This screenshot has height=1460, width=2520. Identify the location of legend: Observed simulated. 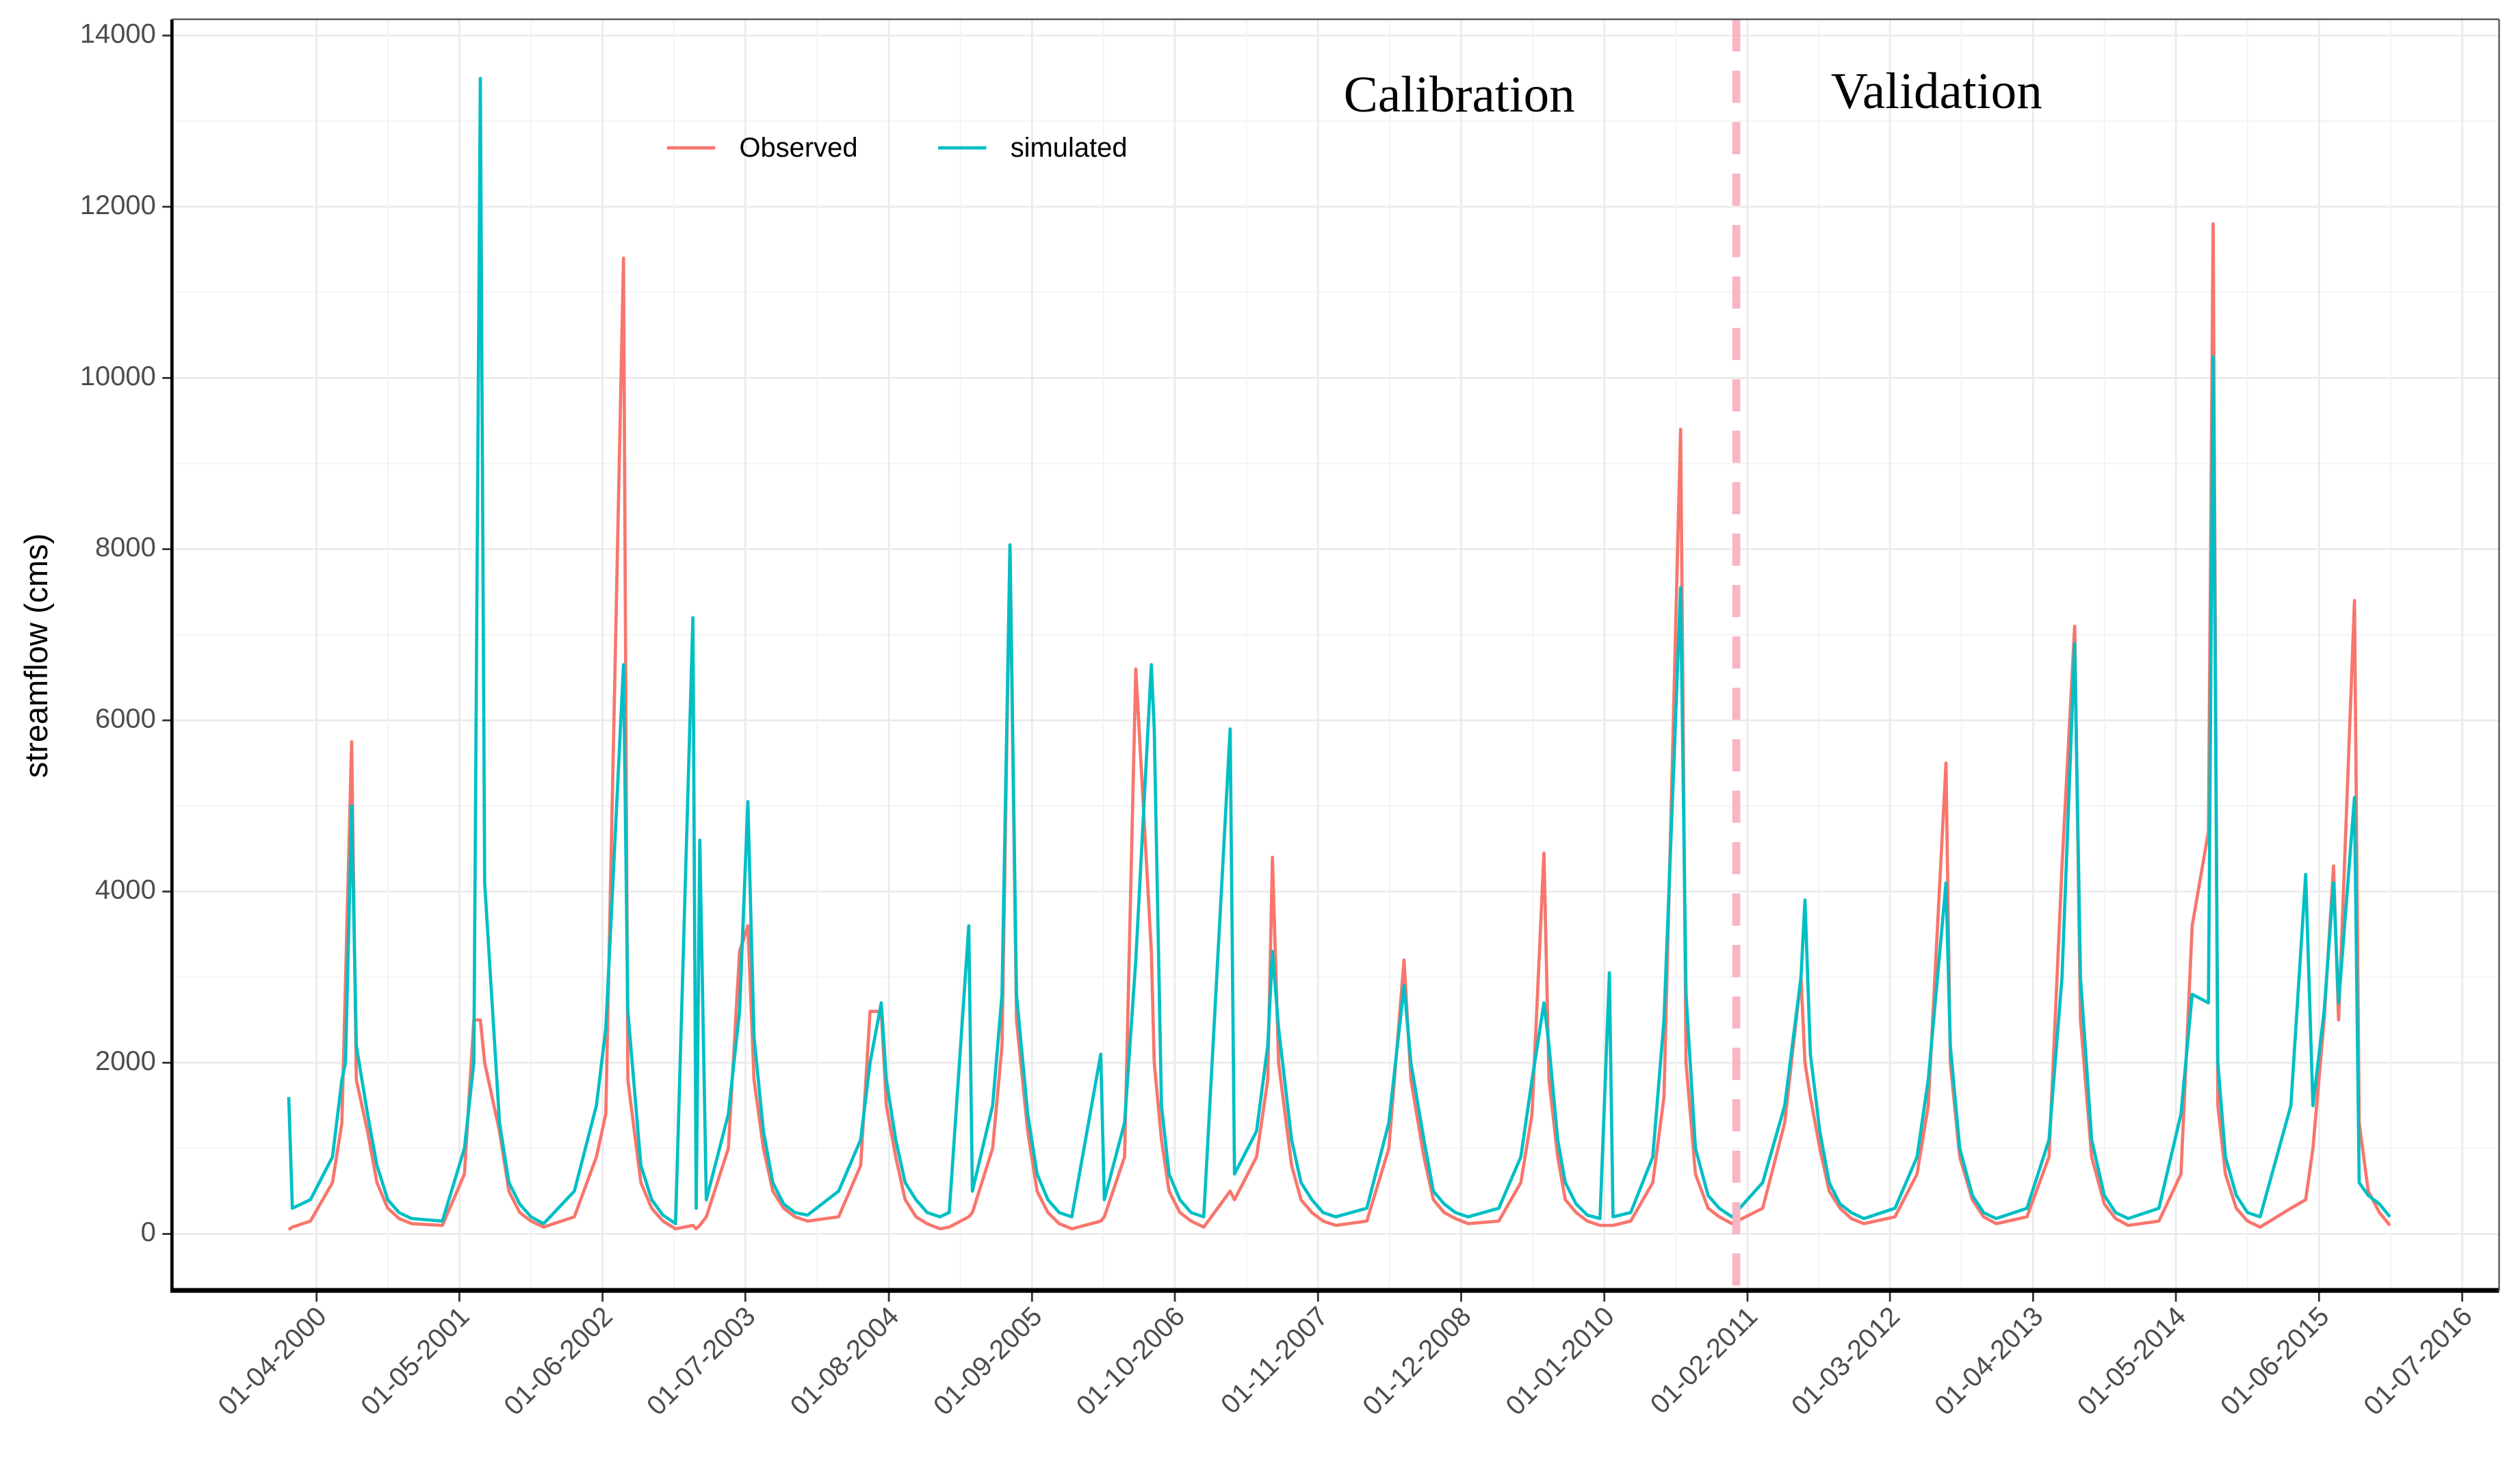
(897, 148).